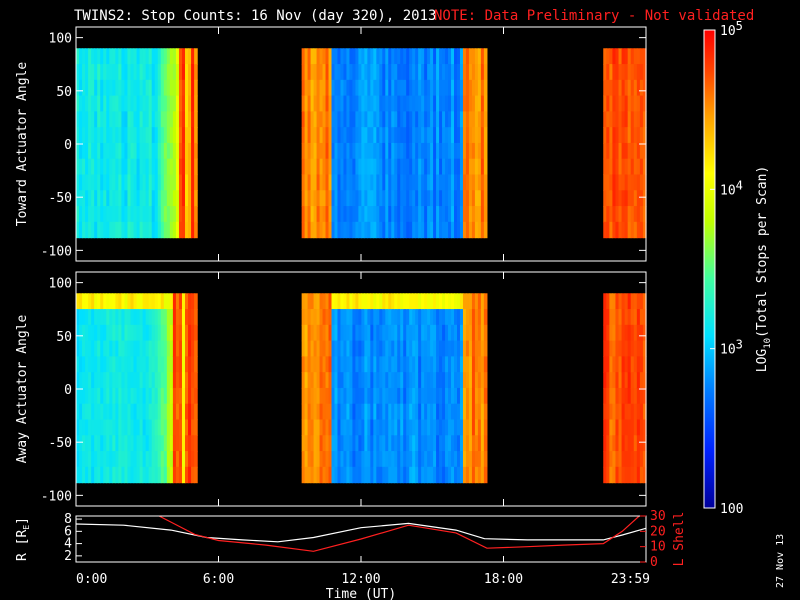 The height and width of the screenshot is (600, 800). What do you see at coordinates (56, 251) in the screenshot?
I see `y-tick-label: -100` at bounding box center [56, 251].